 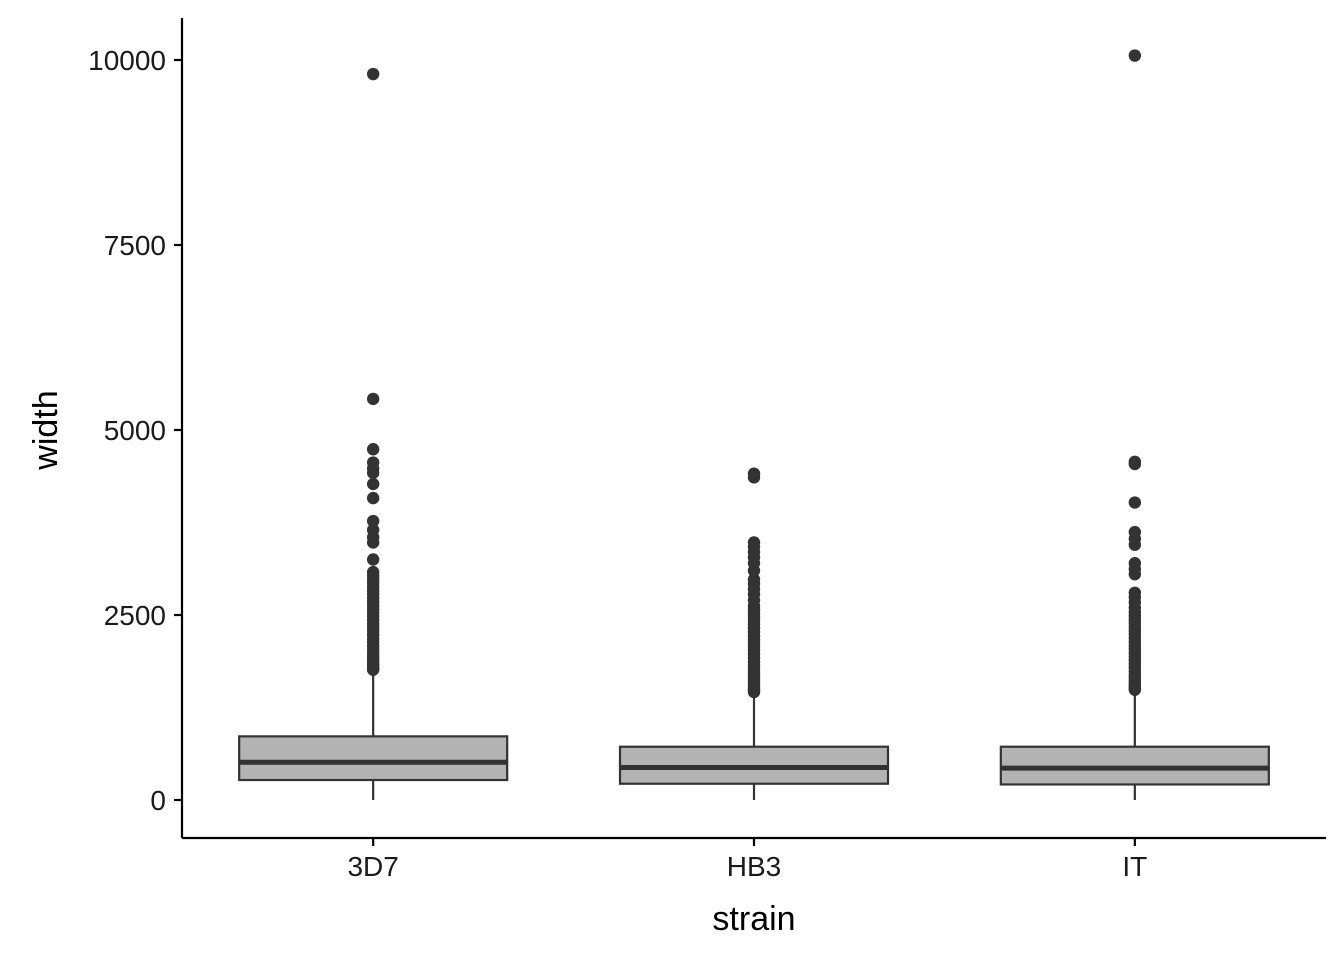 I want to click on y-axis: 0 2500 5000 7500 10000, so click(x=136, y=428).